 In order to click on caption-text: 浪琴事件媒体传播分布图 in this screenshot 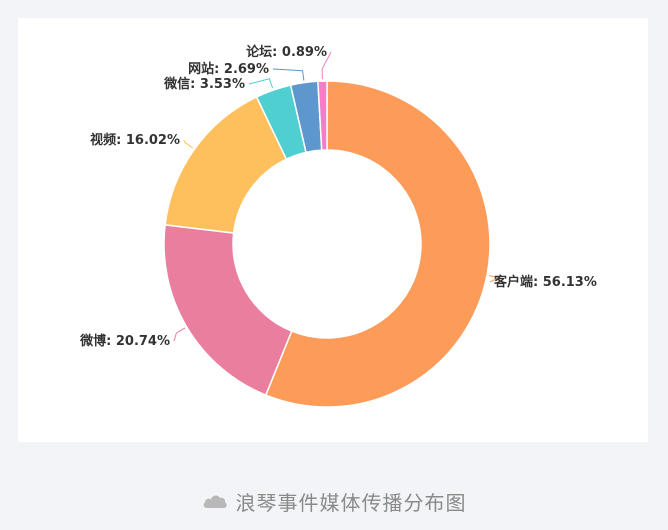, I will do `click(351, 502)`.